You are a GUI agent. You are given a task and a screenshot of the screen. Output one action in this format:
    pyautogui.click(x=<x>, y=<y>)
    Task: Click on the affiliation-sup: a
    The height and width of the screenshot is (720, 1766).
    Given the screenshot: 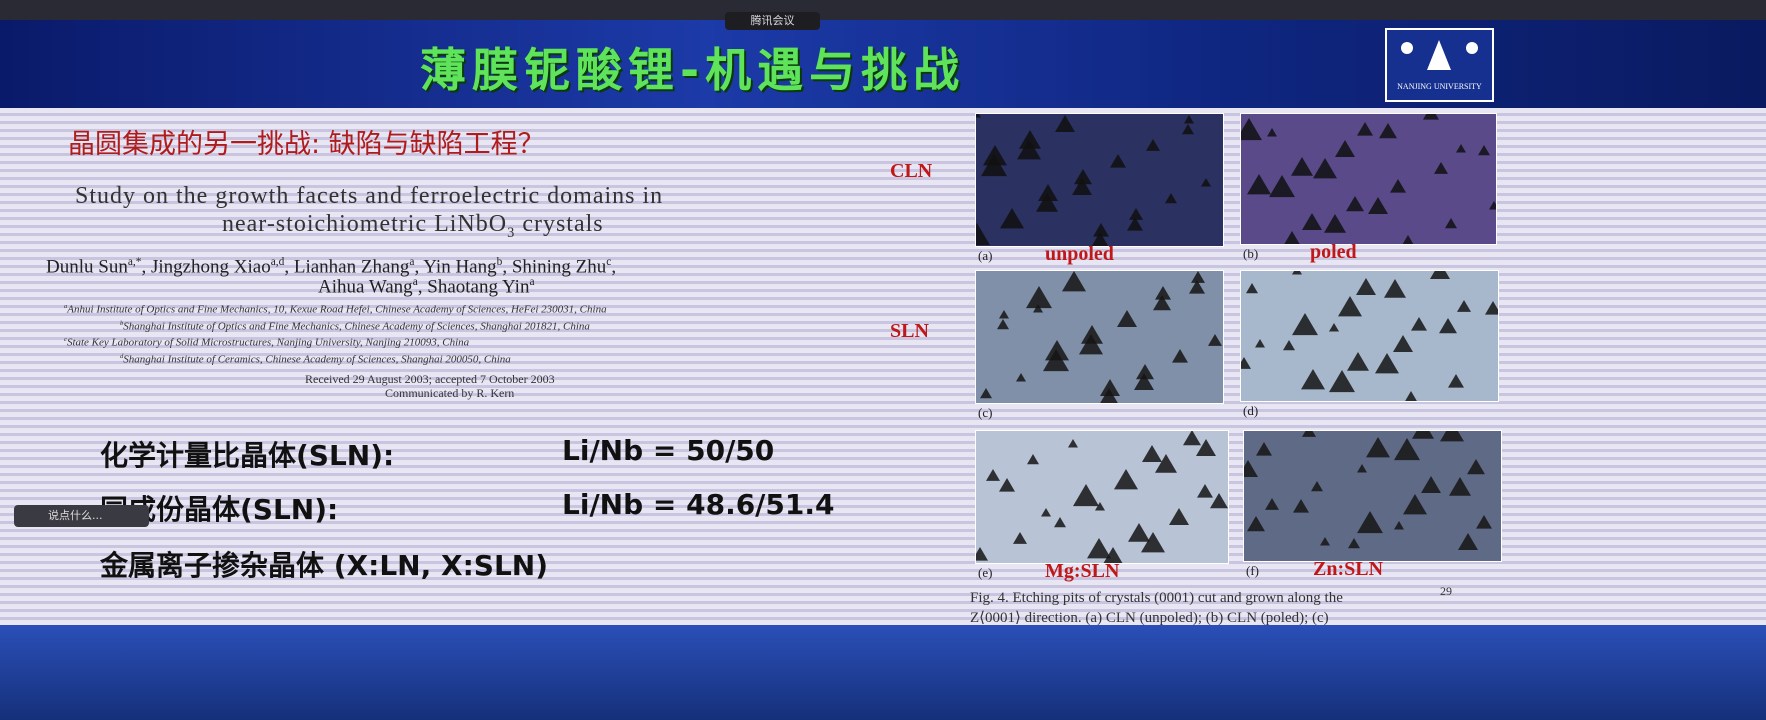 What is the action you would take?
    pyautogui.click(x=66, y=306)
    